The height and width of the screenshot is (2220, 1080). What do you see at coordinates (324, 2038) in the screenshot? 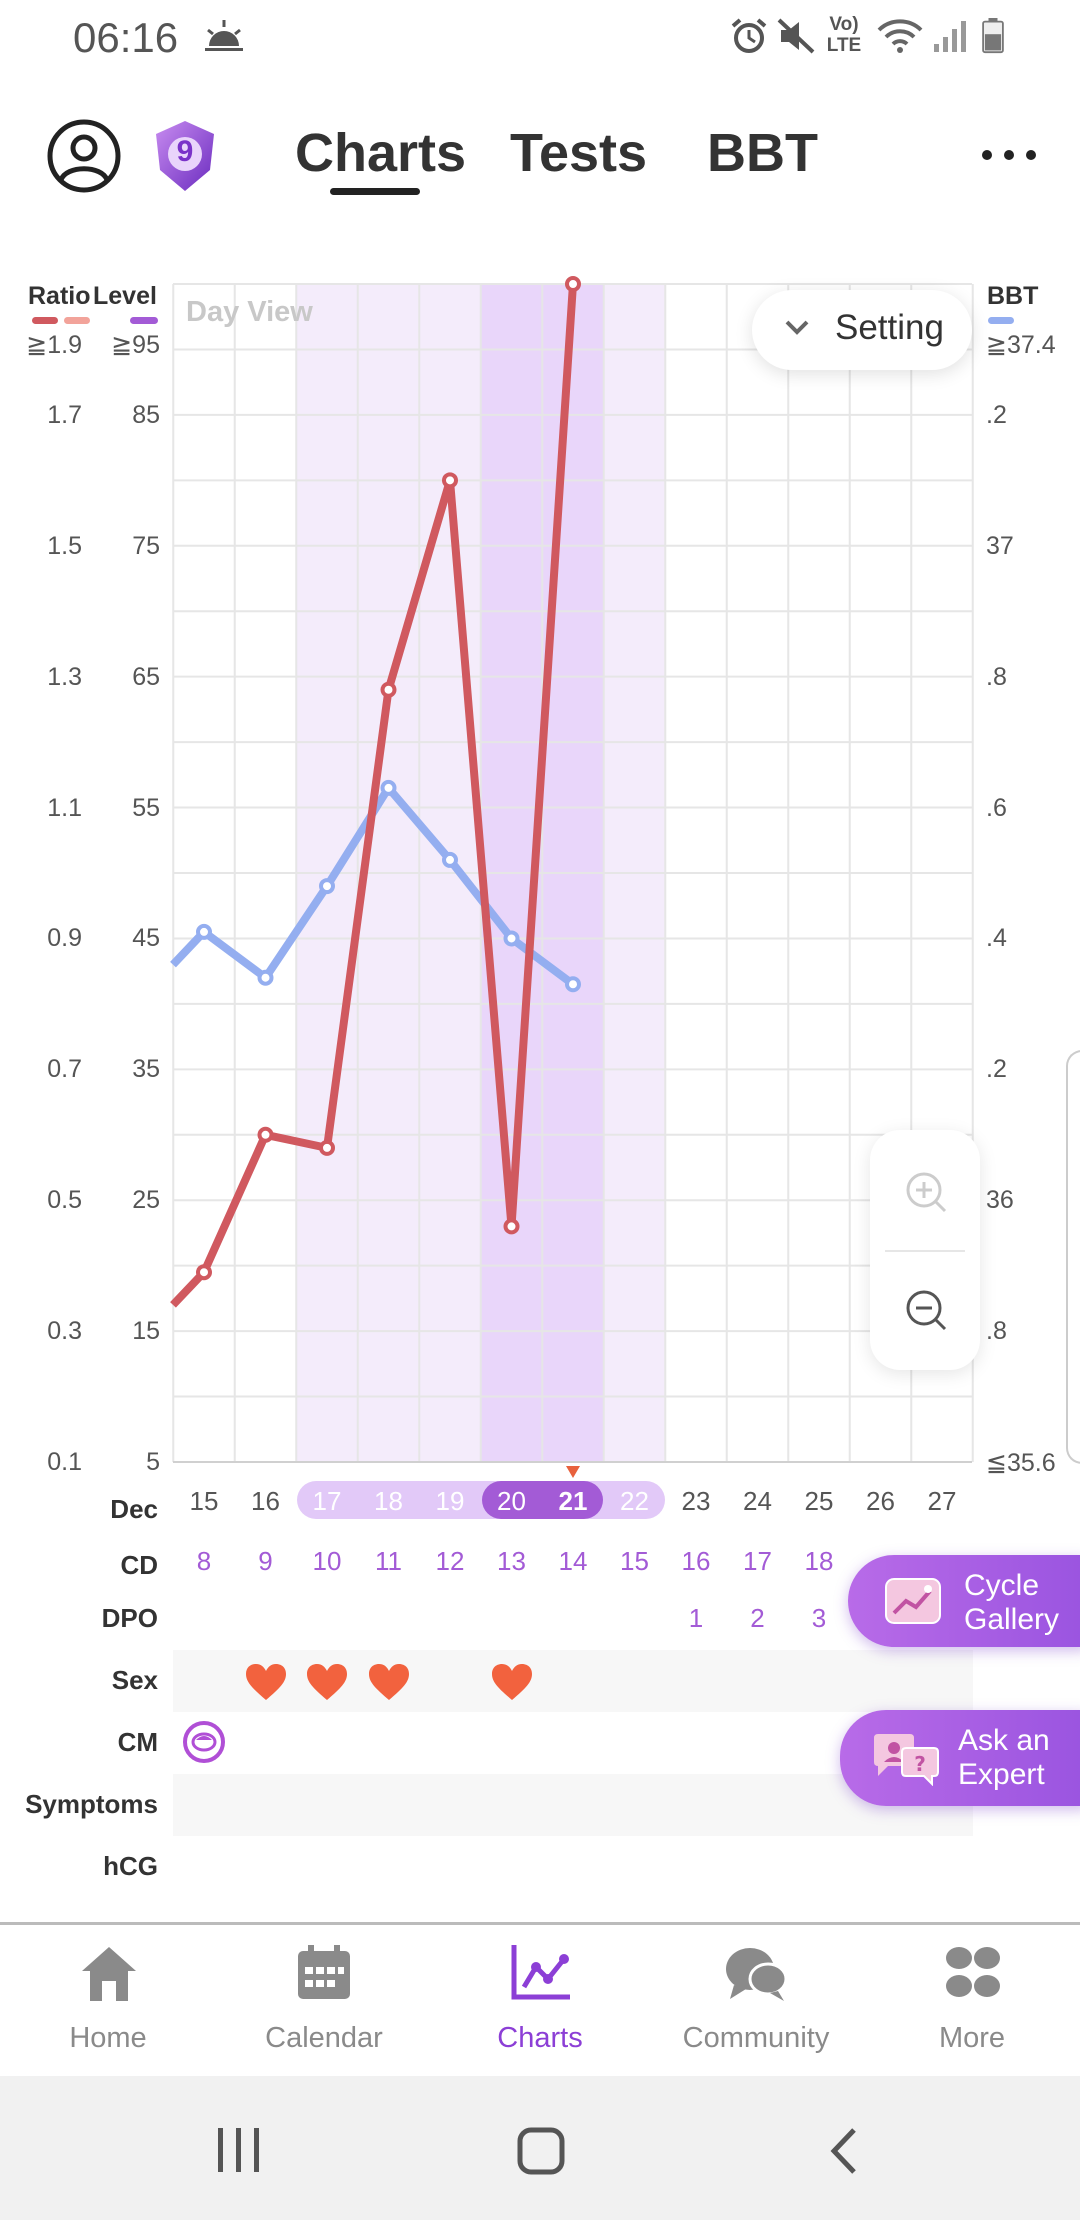
I see `nav-label-calendar: Calendar` at bounding box center [324, 2038].